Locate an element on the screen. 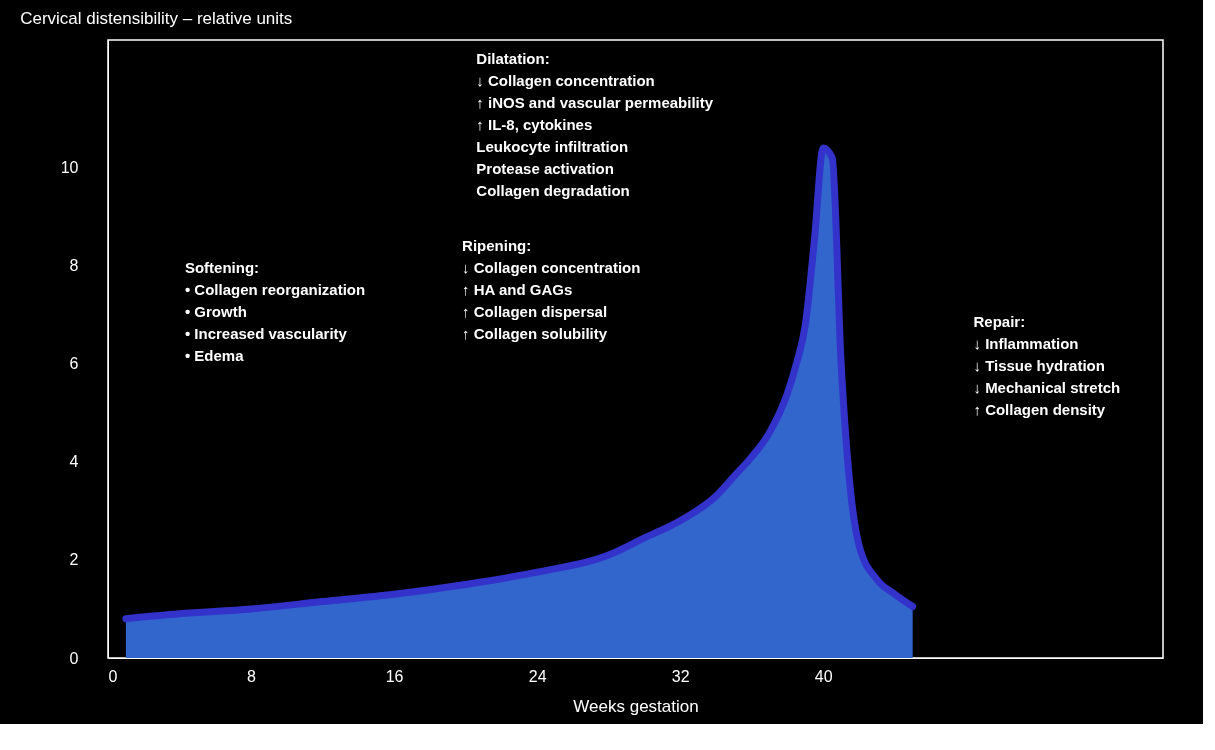 This screenshot has width=1215, height=750. x-tick-label: 40 is located at coordinates (823, 676).